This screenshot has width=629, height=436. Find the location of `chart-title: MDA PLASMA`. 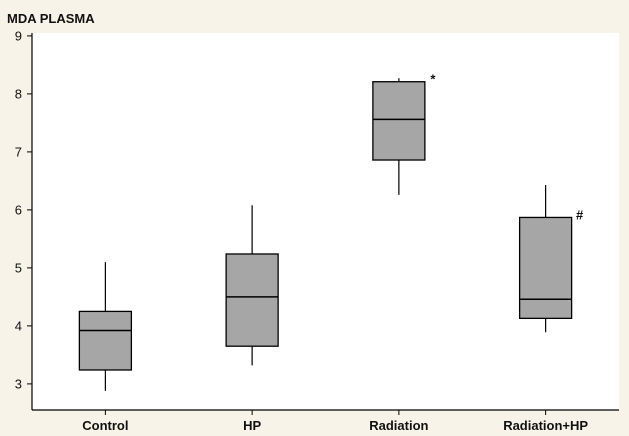

chart-title: MDA PLASMA is located at coordinates (51, 18).